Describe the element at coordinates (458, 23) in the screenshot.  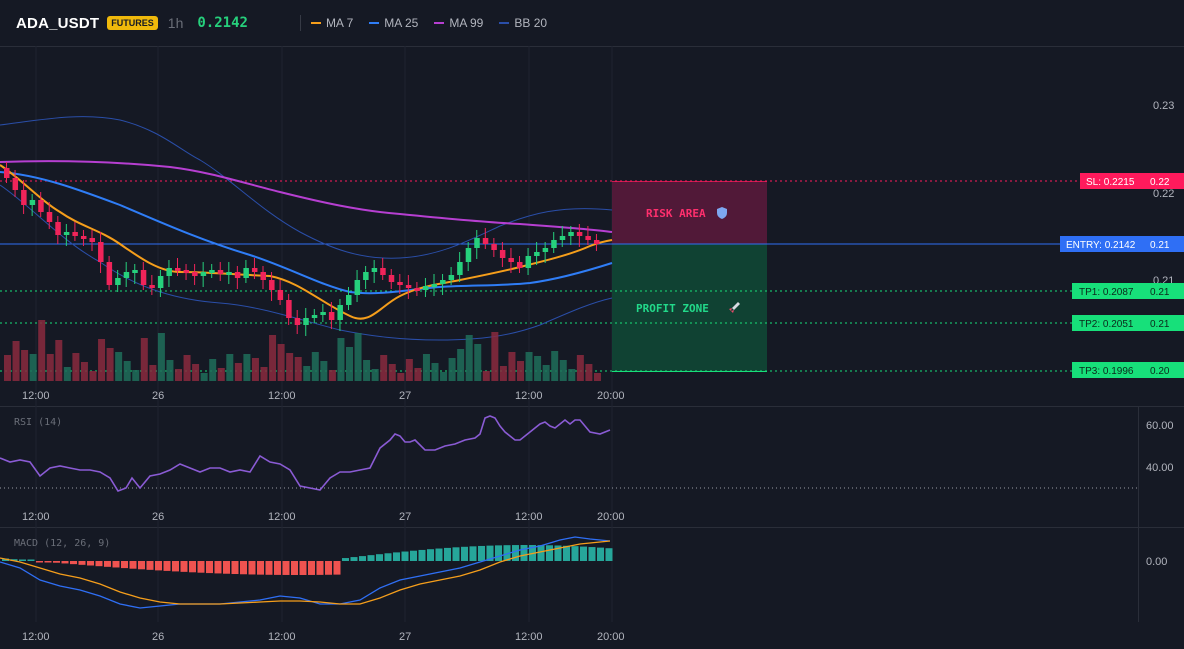
I see `legend-ma99: MA 99` at that location.